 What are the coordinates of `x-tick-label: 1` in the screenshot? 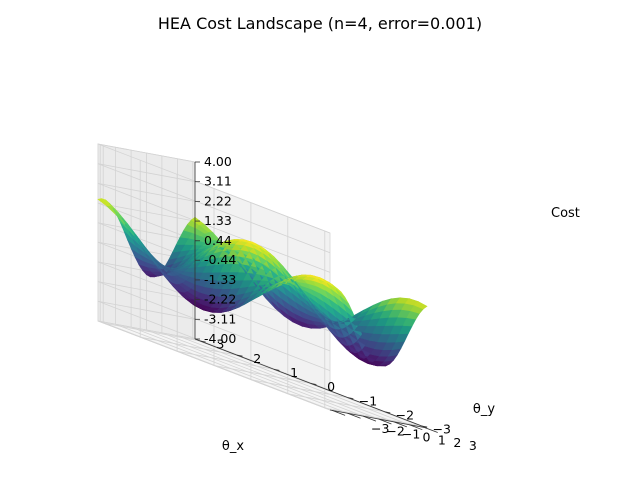 It's located at (442, 439).